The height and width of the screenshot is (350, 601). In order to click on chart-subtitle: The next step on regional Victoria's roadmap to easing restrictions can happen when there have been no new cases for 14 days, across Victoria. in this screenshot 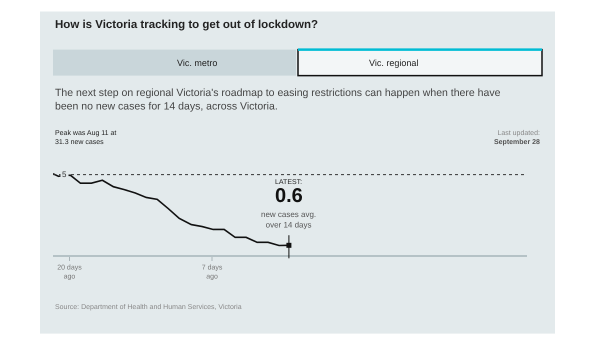, I will do `click(278, 100)`.